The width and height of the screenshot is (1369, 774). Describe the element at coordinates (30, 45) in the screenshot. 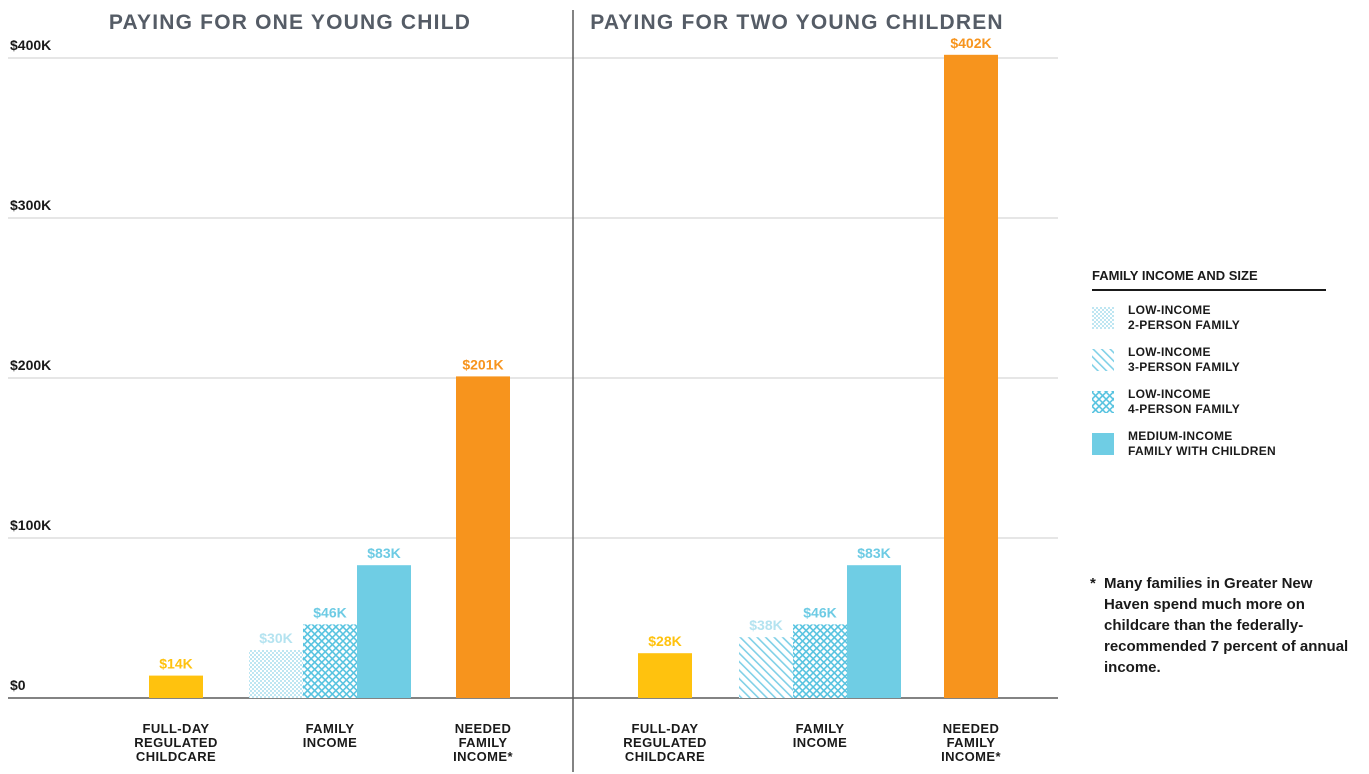

I see `y-tick-label: $400K` at that location.